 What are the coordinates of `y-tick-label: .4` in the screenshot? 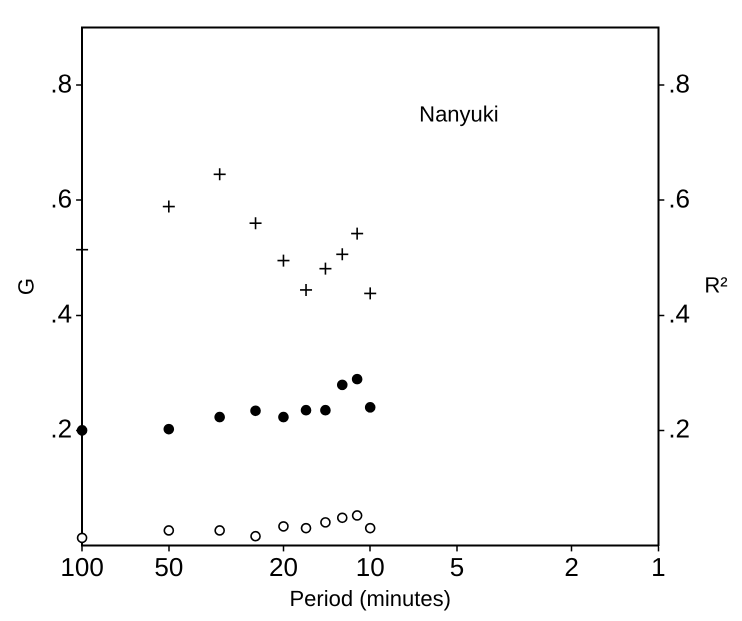 It's located at (61, 313).